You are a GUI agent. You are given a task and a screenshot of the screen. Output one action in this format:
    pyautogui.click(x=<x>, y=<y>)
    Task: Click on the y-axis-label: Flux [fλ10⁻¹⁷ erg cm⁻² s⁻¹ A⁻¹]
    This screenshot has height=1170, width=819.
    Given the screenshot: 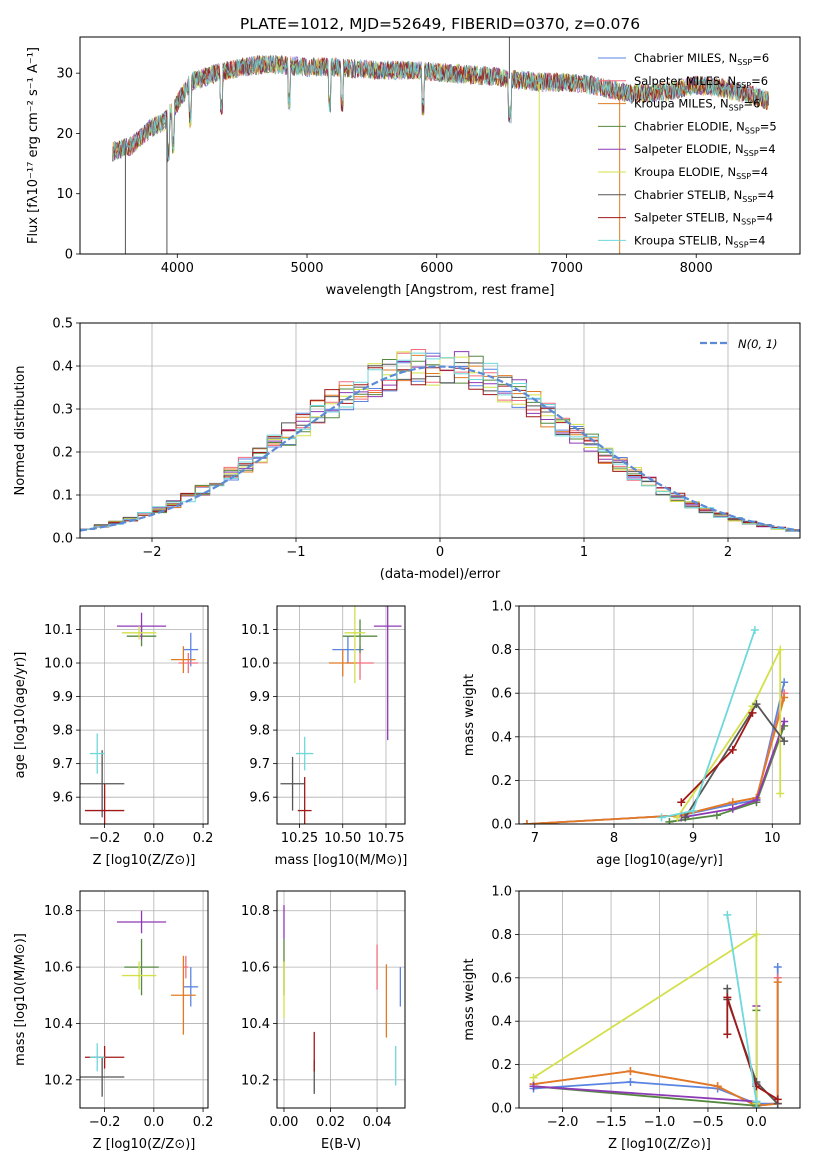 What is the action you would take?
    pyautogui.click(x=33, y=145)
    